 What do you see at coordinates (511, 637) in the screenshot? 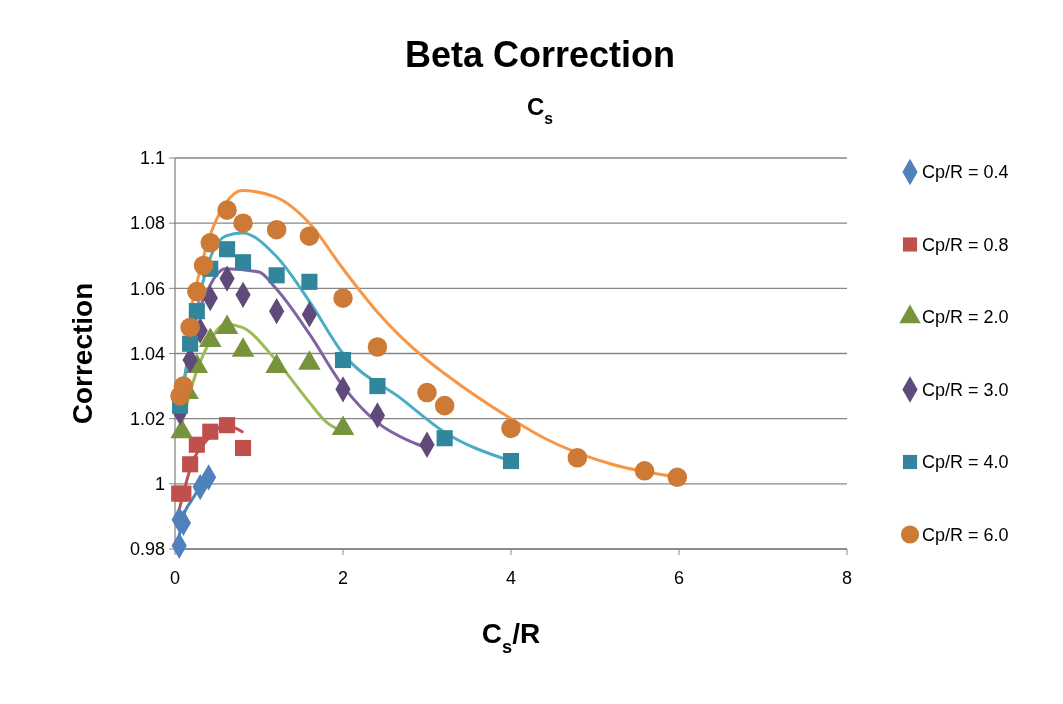
I see `x-axis-title: C$_{s}$/R` at bounding box center [511, 637].